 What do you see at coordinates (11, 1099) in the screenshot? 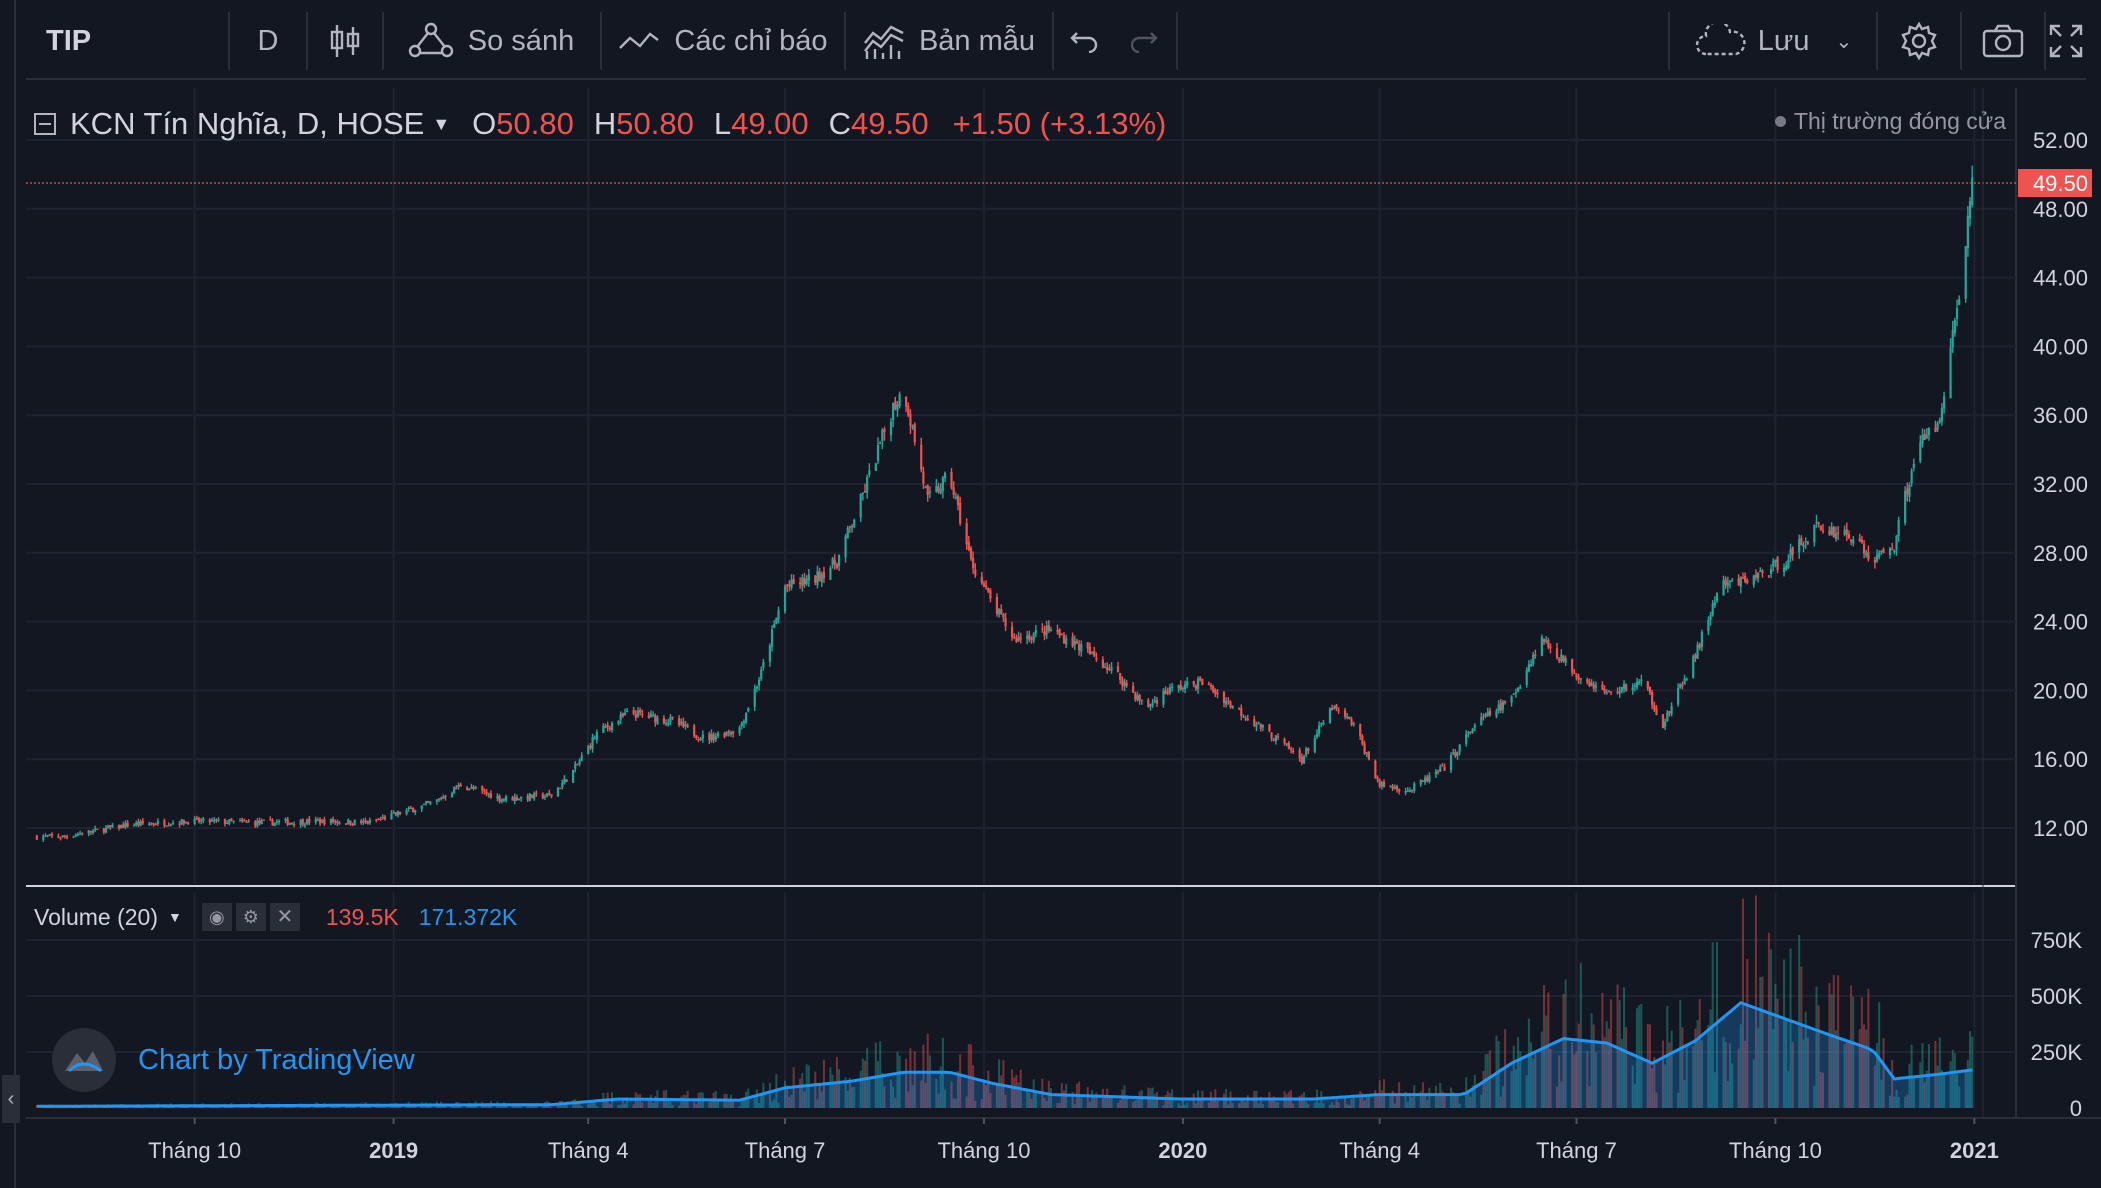
I see `collapse-panel-button: ‹` at bounding box center [11, 1099].